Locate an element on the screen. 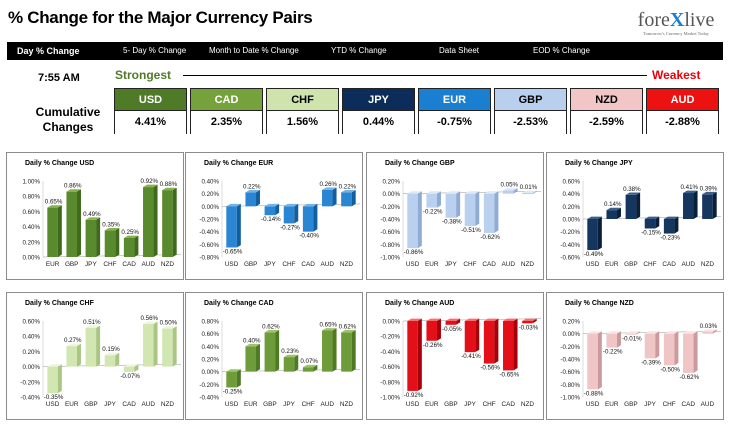 This screenshot has width=731, height=431. data-label: 0.23% is located at coordinates (290, 351).